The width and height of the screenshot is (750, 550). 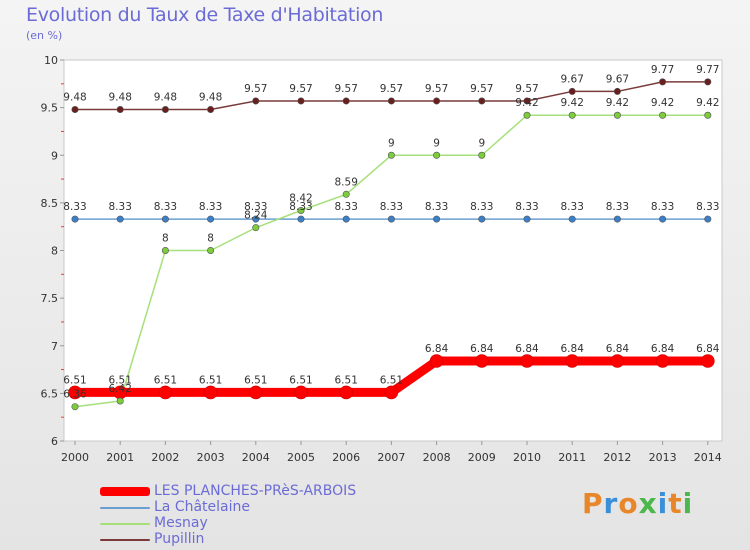 I want to click on x-tick-label: 2001, so click(x=120, y=457).